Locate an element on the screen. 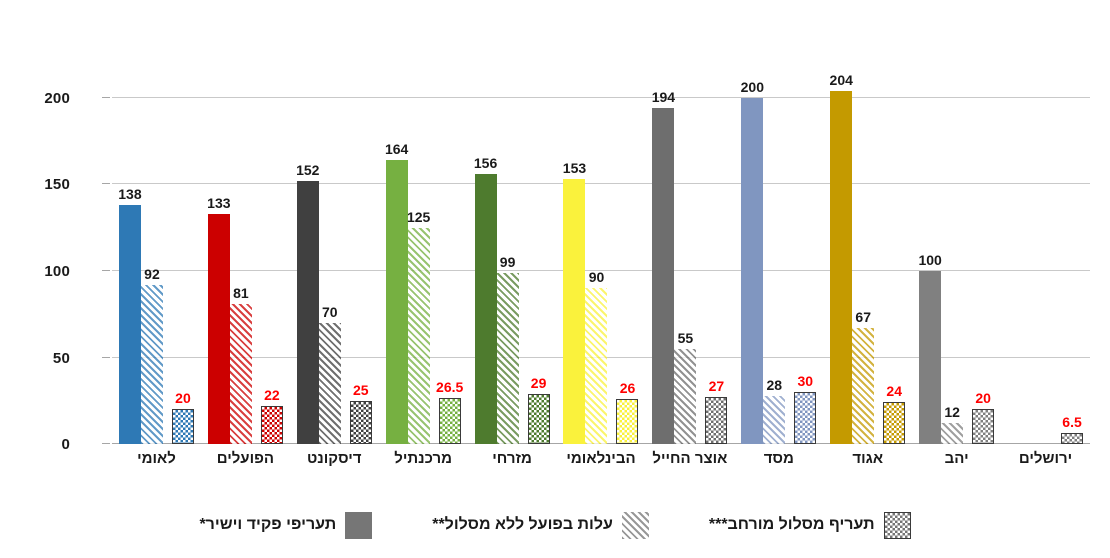 The image size is (1110, 558). bar-value-label: 26 is located at coordinates (627, 388).